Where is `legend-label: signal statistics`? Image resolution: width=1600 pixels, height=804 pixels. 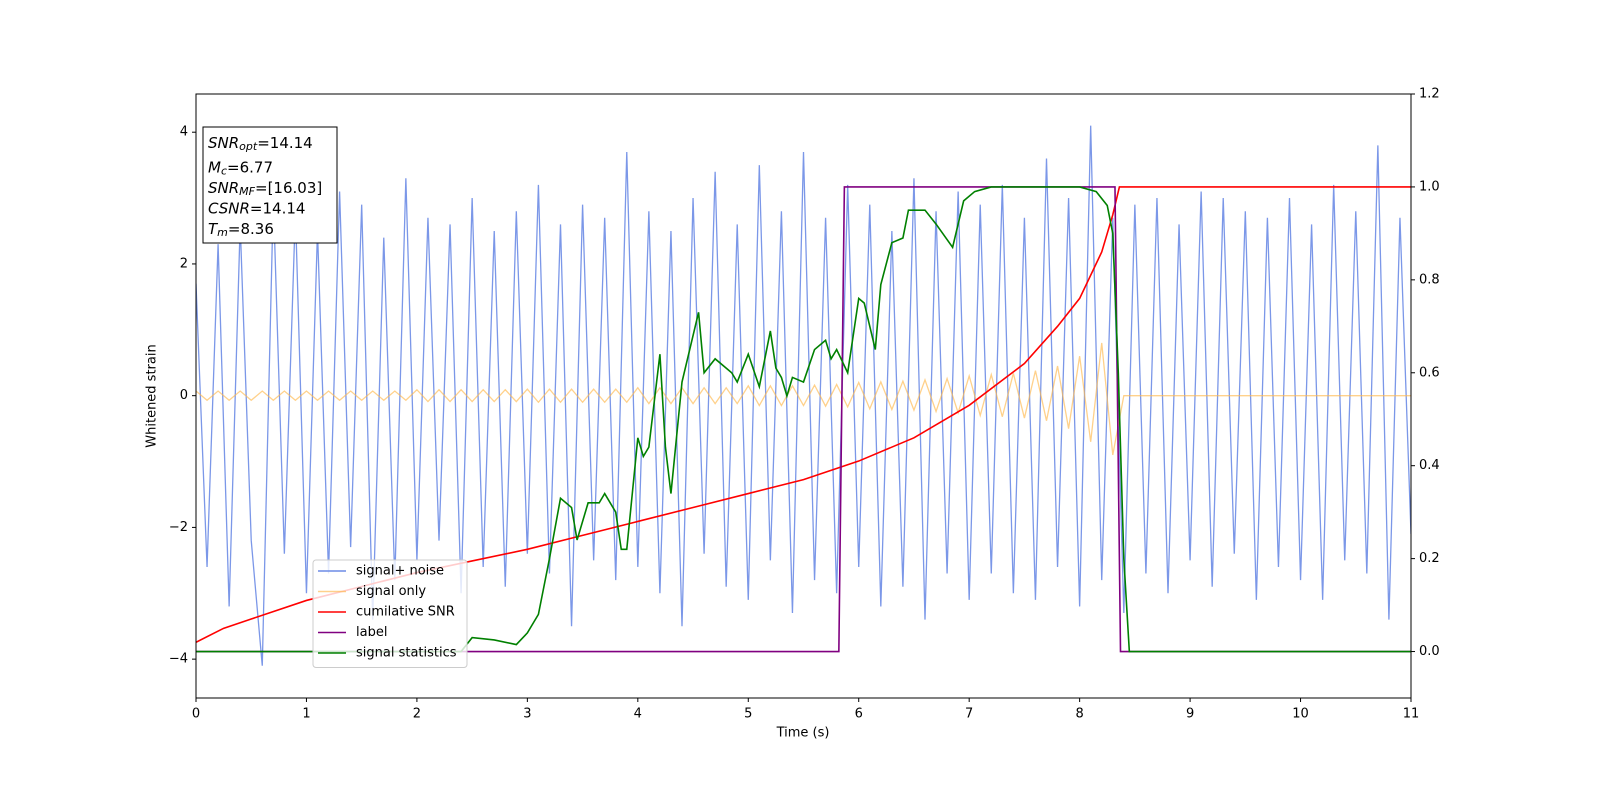
legend-label: signal statistics is located at coordinates (406, 653).